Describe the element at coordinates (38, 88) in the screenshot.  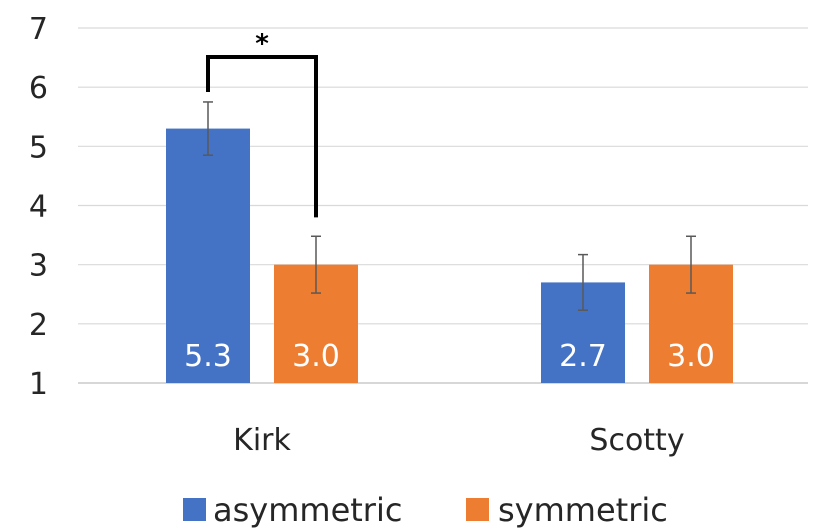
I see `y-tick-label: 6` at that location.